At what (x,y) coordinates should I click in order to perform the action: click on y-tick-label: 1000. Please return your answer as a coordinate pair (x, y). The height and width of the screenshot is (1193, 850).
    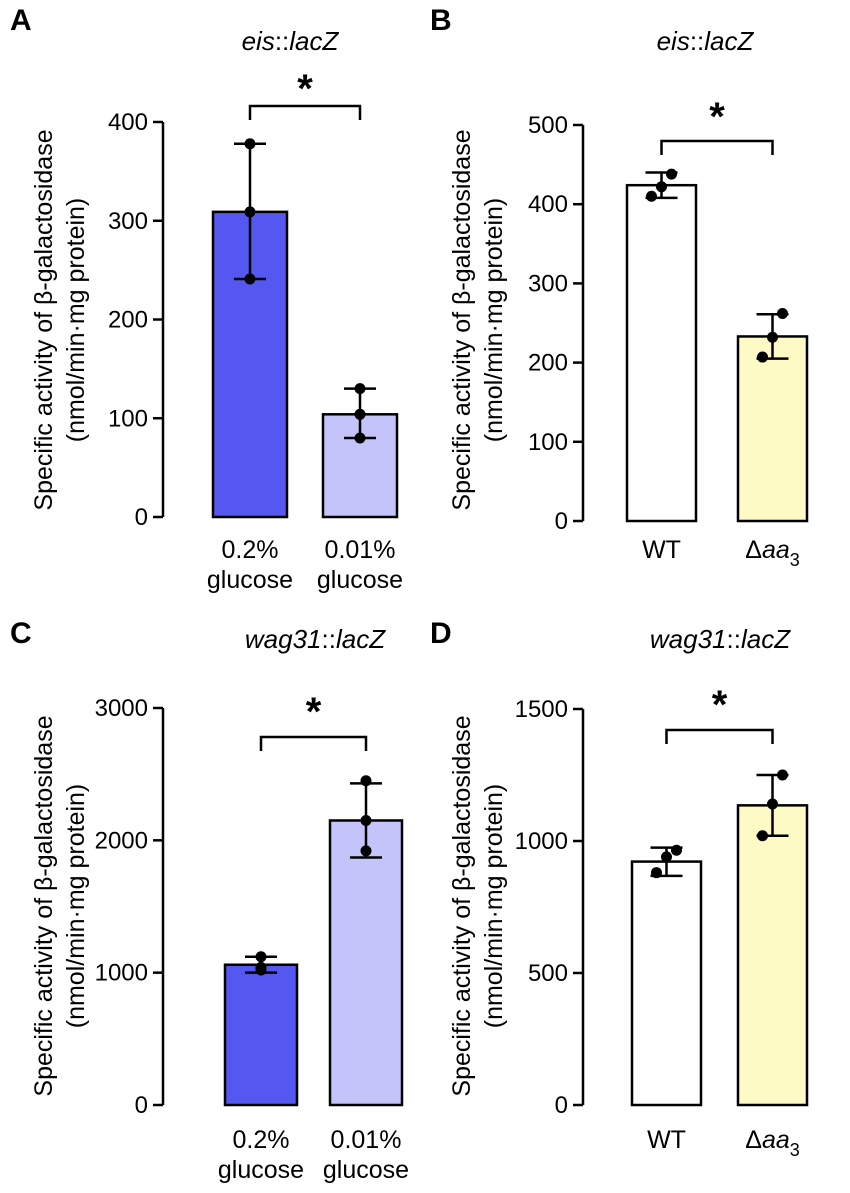
    Looking at the image, I should click on (121, 973).